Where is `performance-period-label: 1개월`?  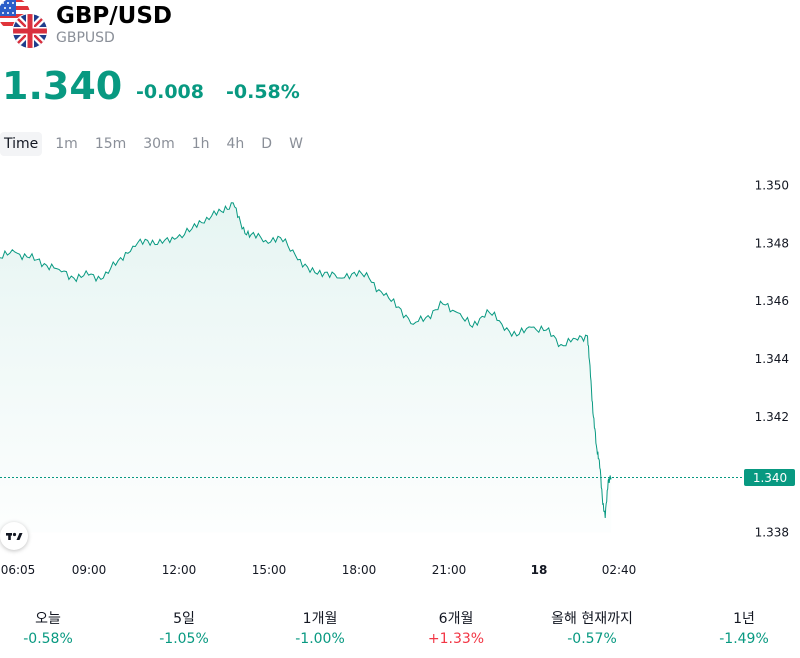 performance-period-label: 1개월 is located at coordinates (320, 619).